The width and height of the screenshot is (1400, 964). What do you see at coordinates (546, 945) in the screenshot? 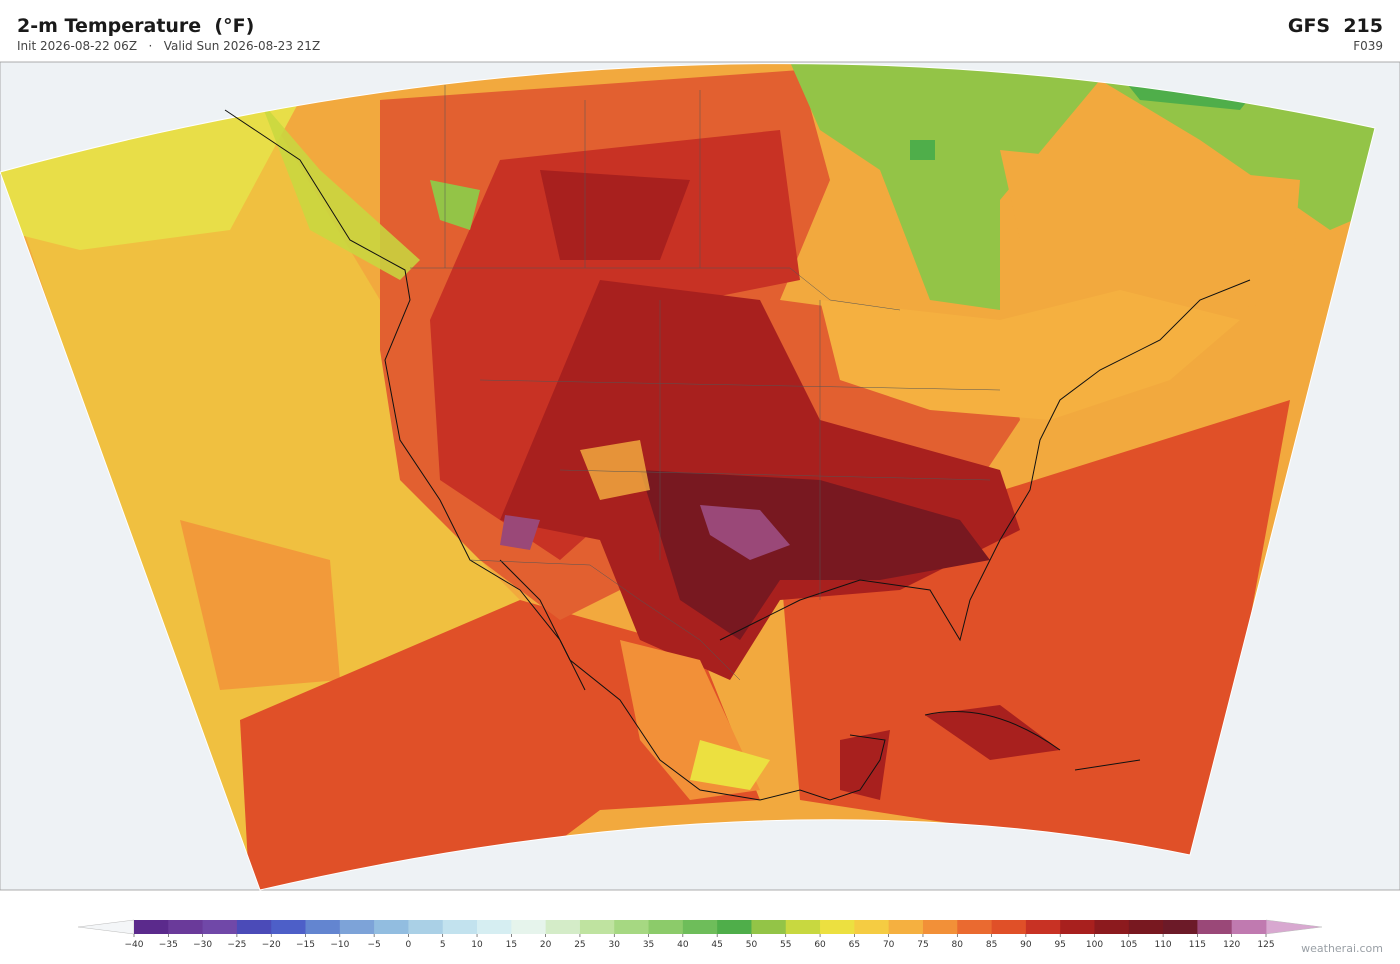
I see `colorbar-tick-label: 20` at bounding box center [546, 945].